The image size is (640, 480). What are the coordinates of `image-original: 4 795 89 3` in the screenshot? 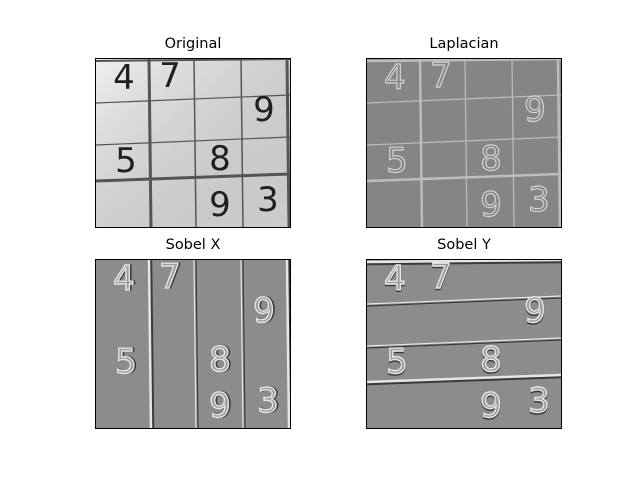 It's located at (193, 143).